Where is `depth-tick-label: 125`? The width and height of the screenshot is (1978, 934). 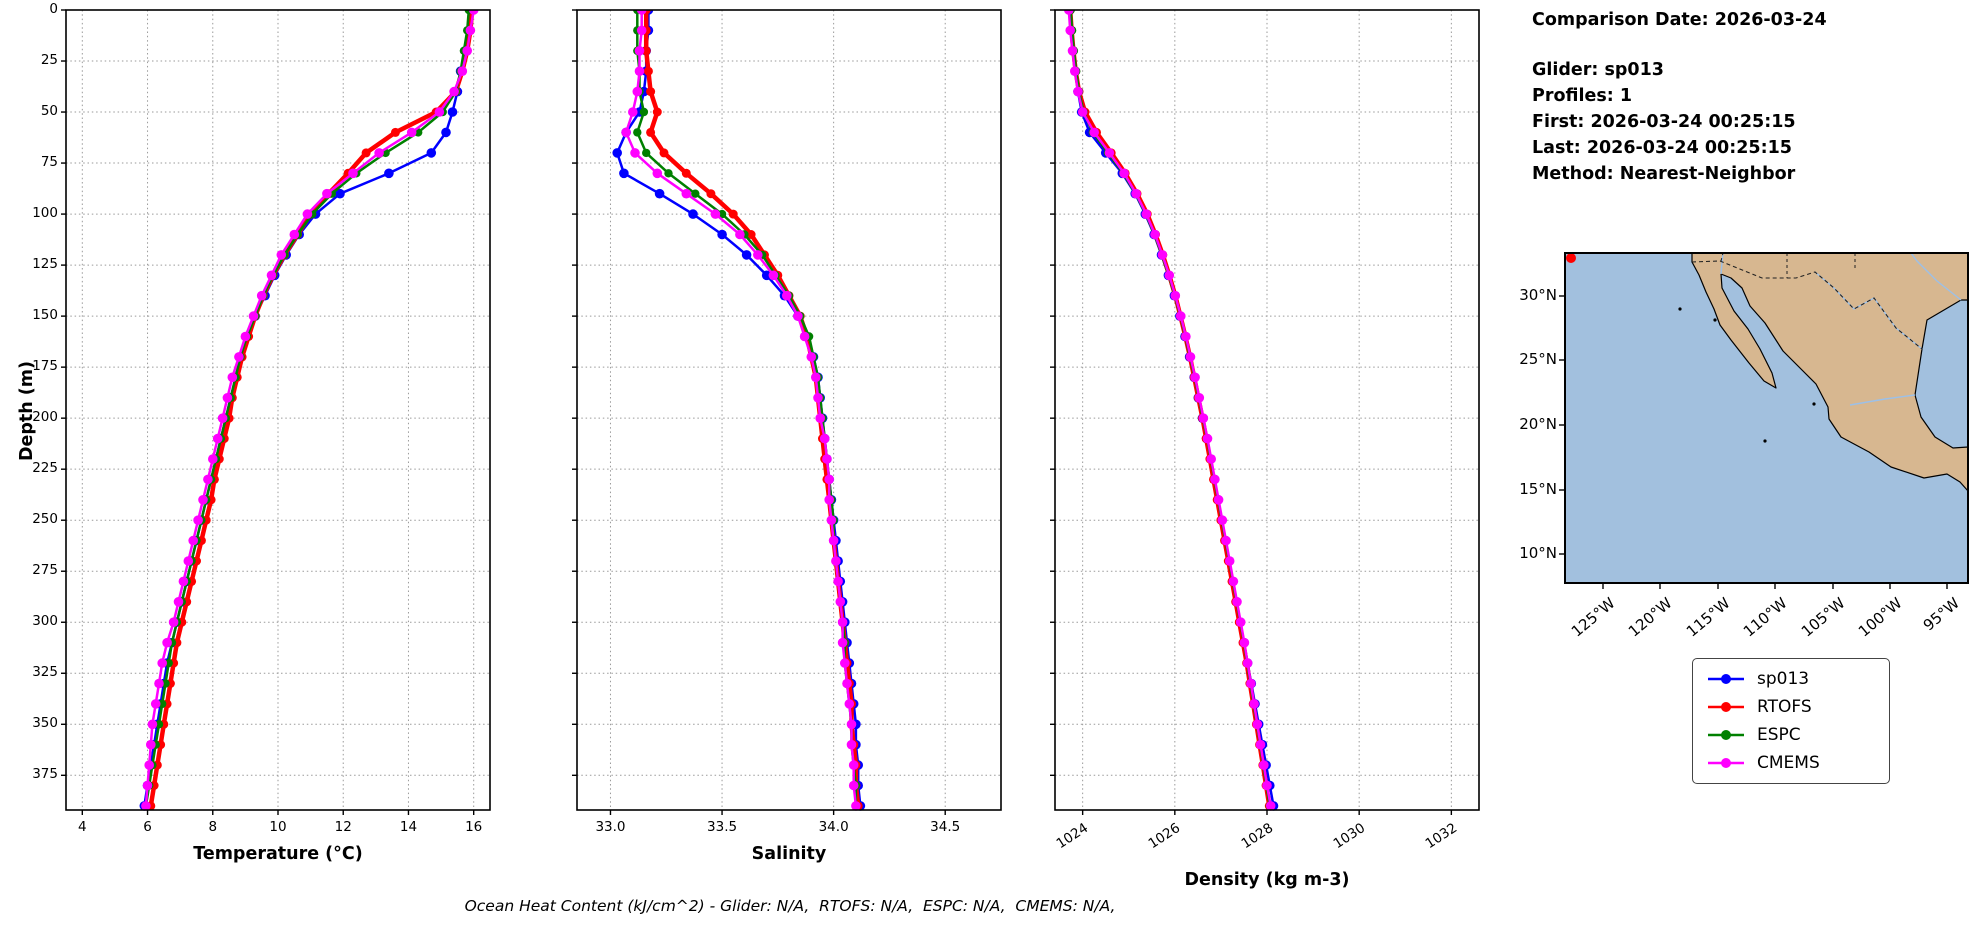 depth-tick-label: 125 is located at coordinates (45, 264).